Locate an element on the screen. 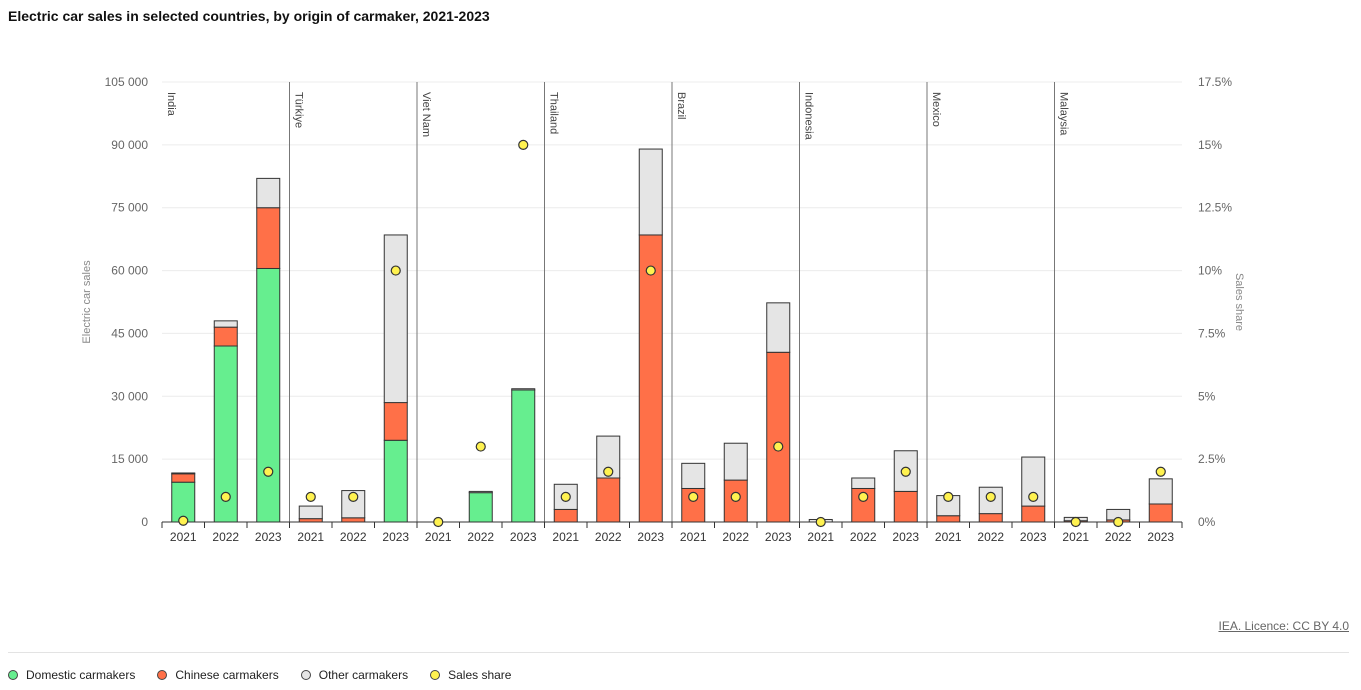 Image resolution: width=1361 pixels, height=690 pixels. y2-tick-label: 15% is located at coordinates (1210, 145).